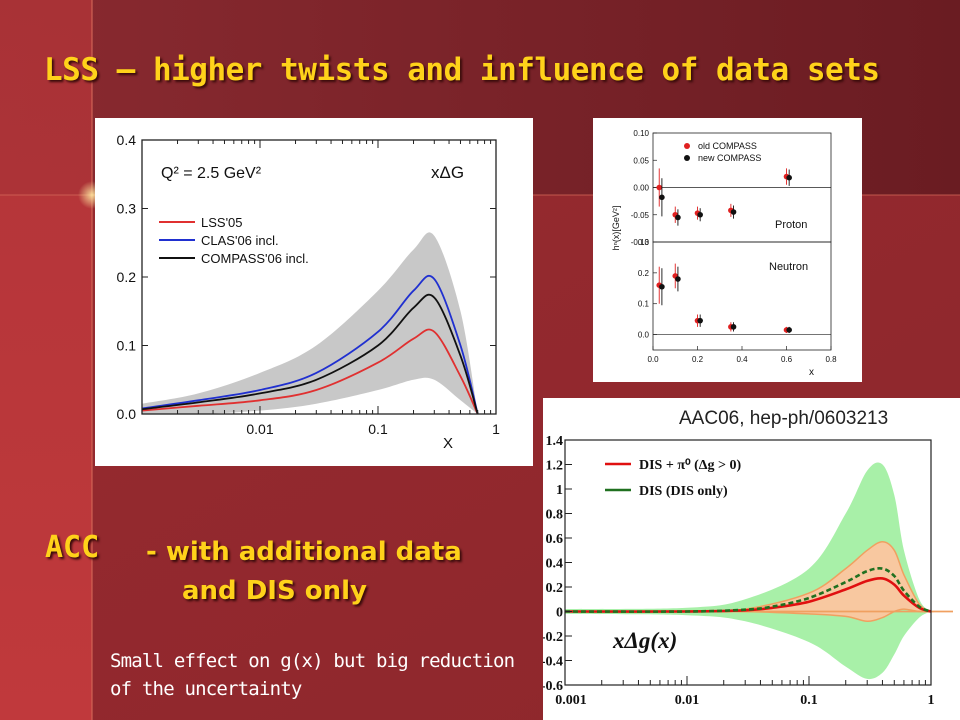  Describe the element at coordinates (240, 240) in the screenshot. I see `lss-legend-label: CLAS'06 incl.` at that location.